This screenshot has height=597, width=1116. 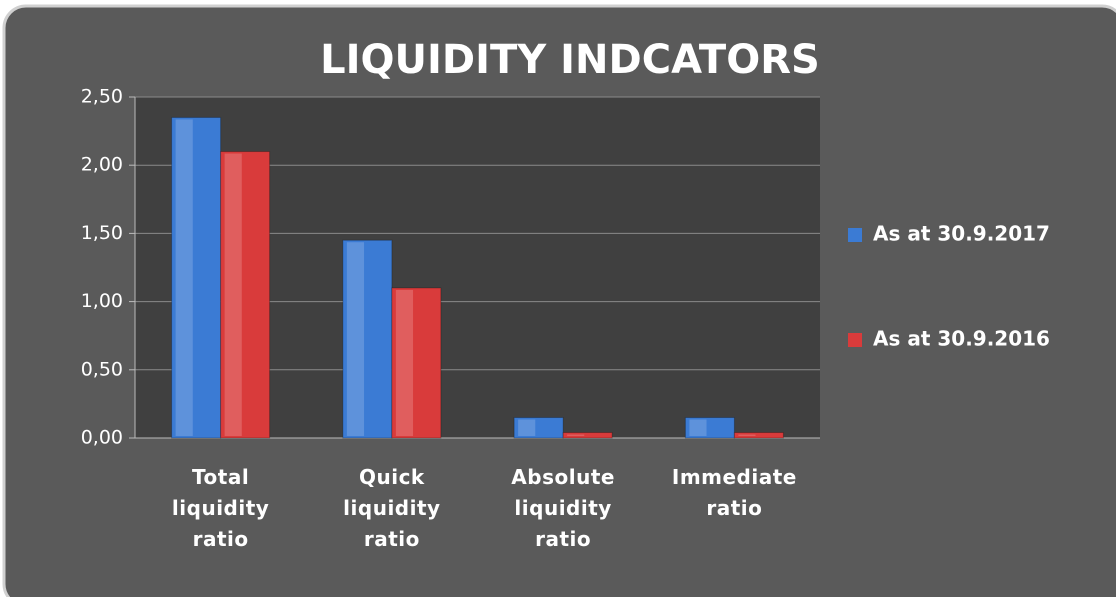 What do you see at coordinates (102, 165) in the screenshot?
I see `y-tick-label: 2,00` at bounding box center [102, 165].